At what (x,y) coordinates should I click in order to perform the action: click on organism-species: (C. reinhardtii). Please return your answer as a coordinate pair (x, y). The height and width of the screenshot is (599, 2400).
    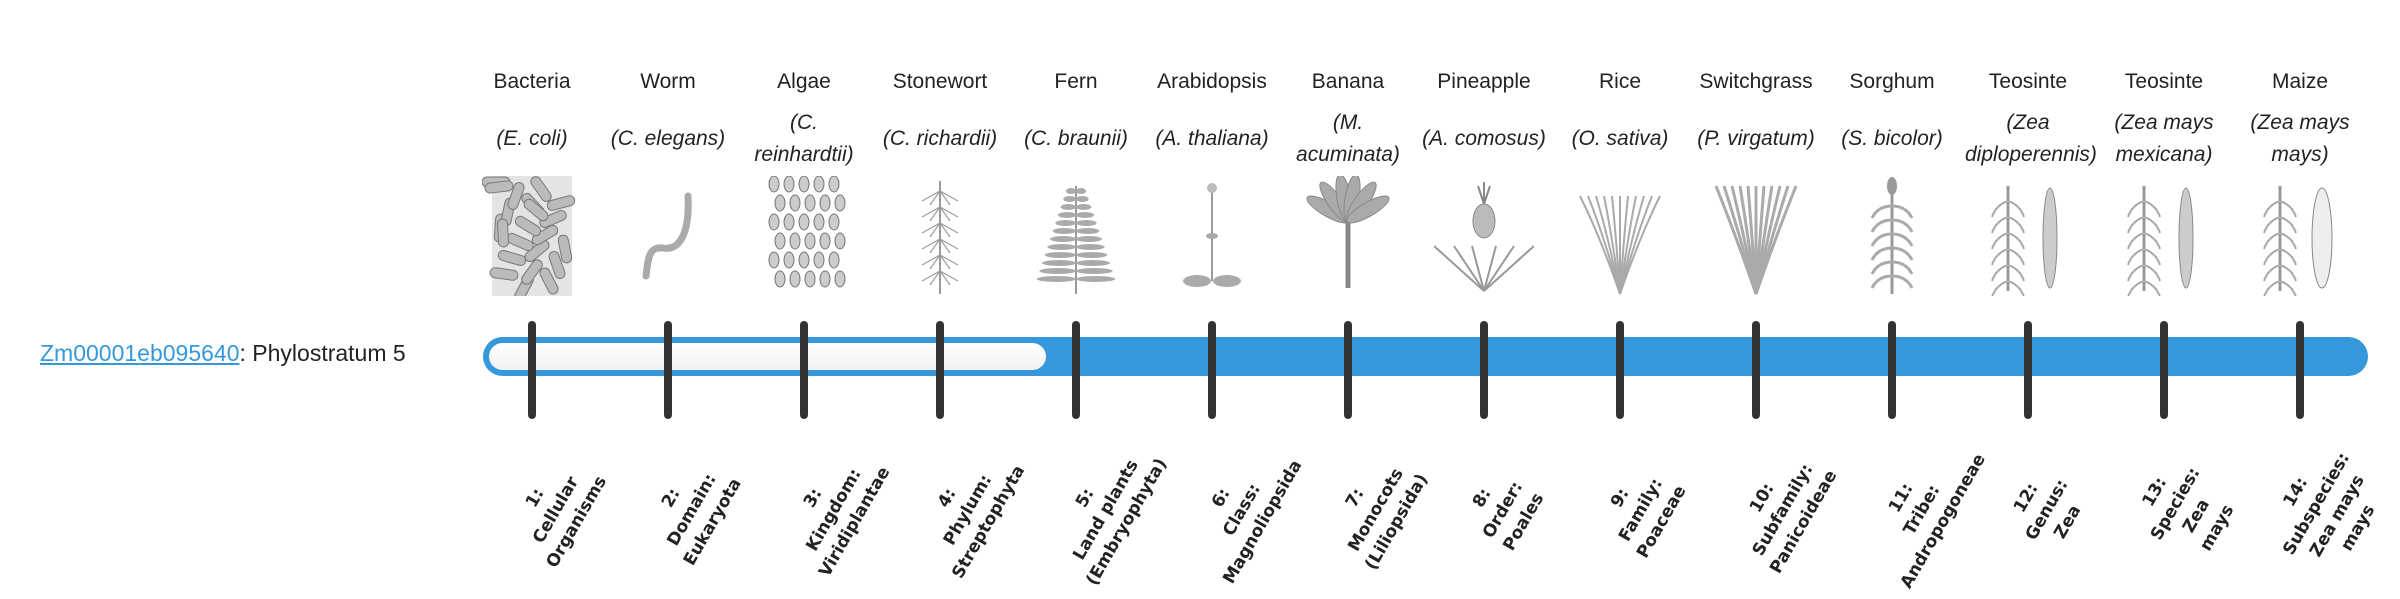
    Looking at the image, I should click on (804, 139).